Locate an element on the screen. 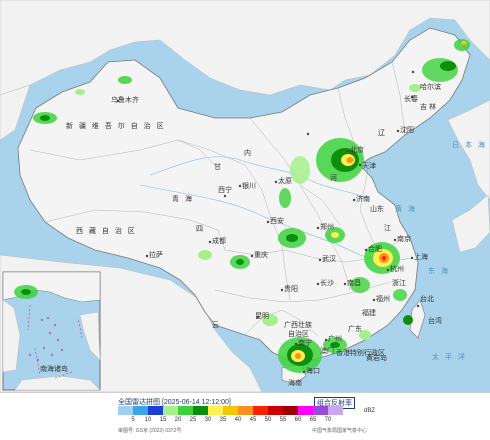  legend-color-bar is located at coordinates (230, 410).